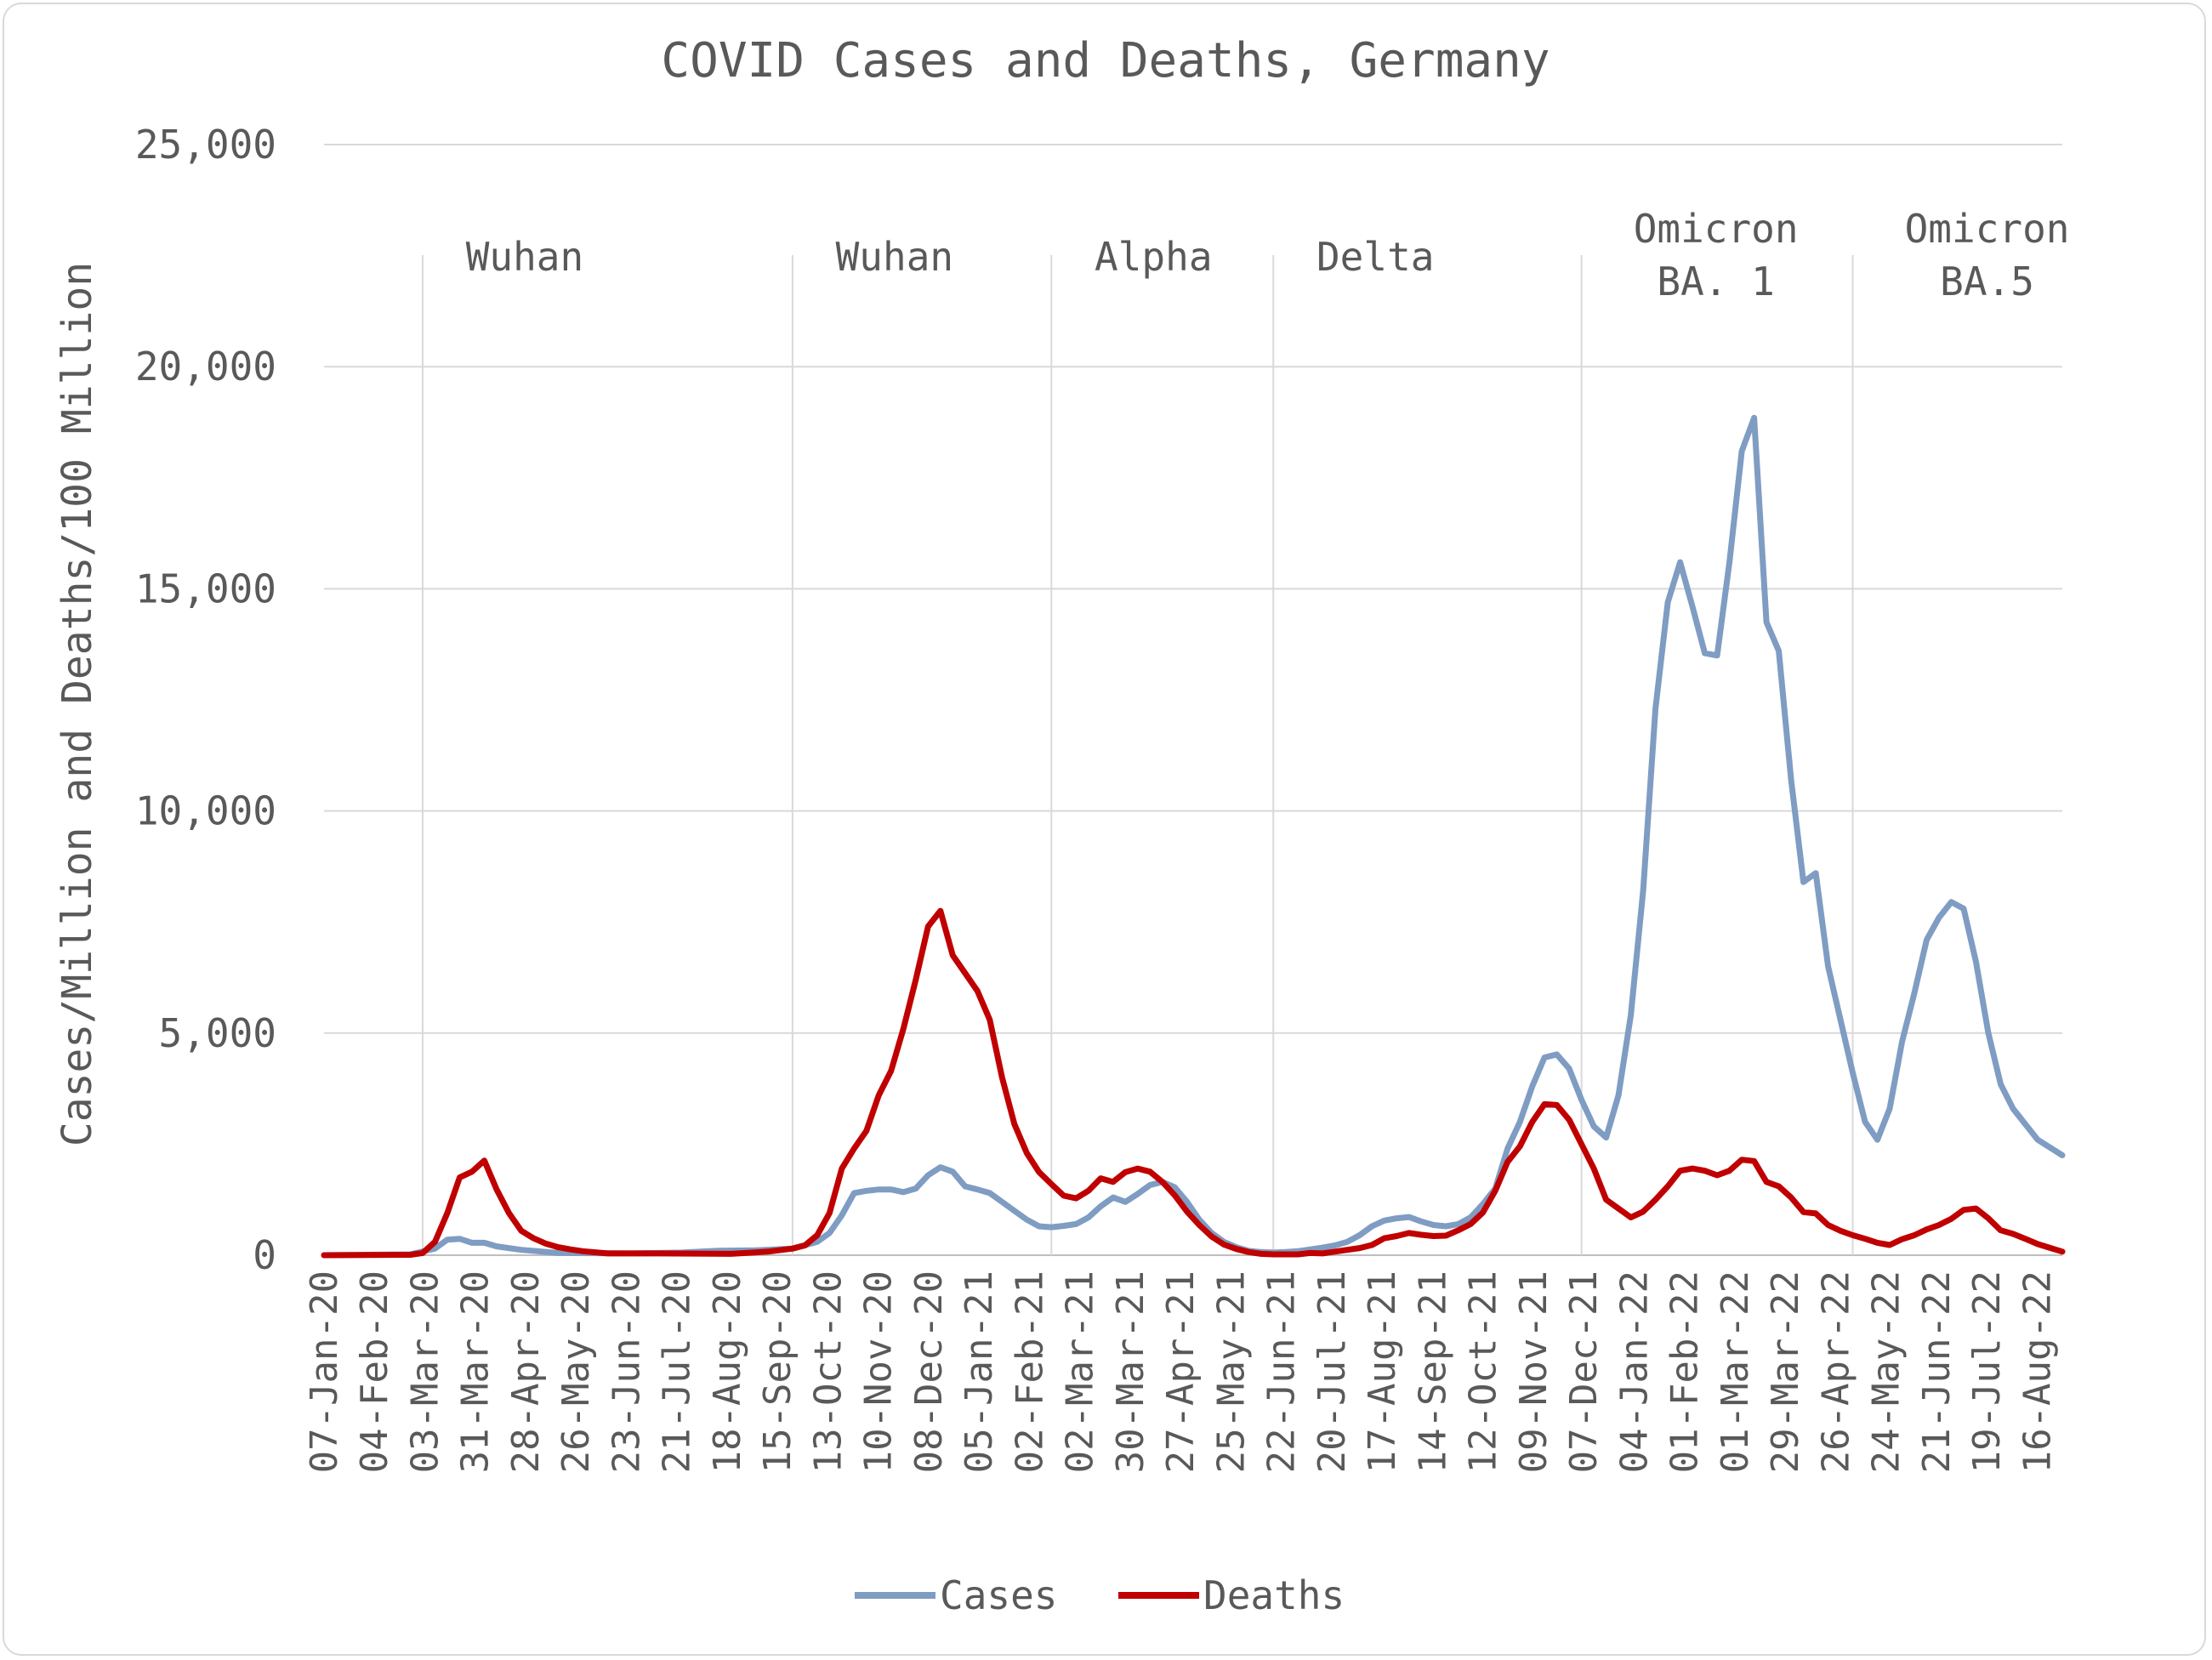 The height and width of the screenshot is (1660, 2212). What do you see at coordinates (1231, 1372) in the screenshot?
I see `x-tick-label: 25-May-21` at bounding box center [1231, 1372].